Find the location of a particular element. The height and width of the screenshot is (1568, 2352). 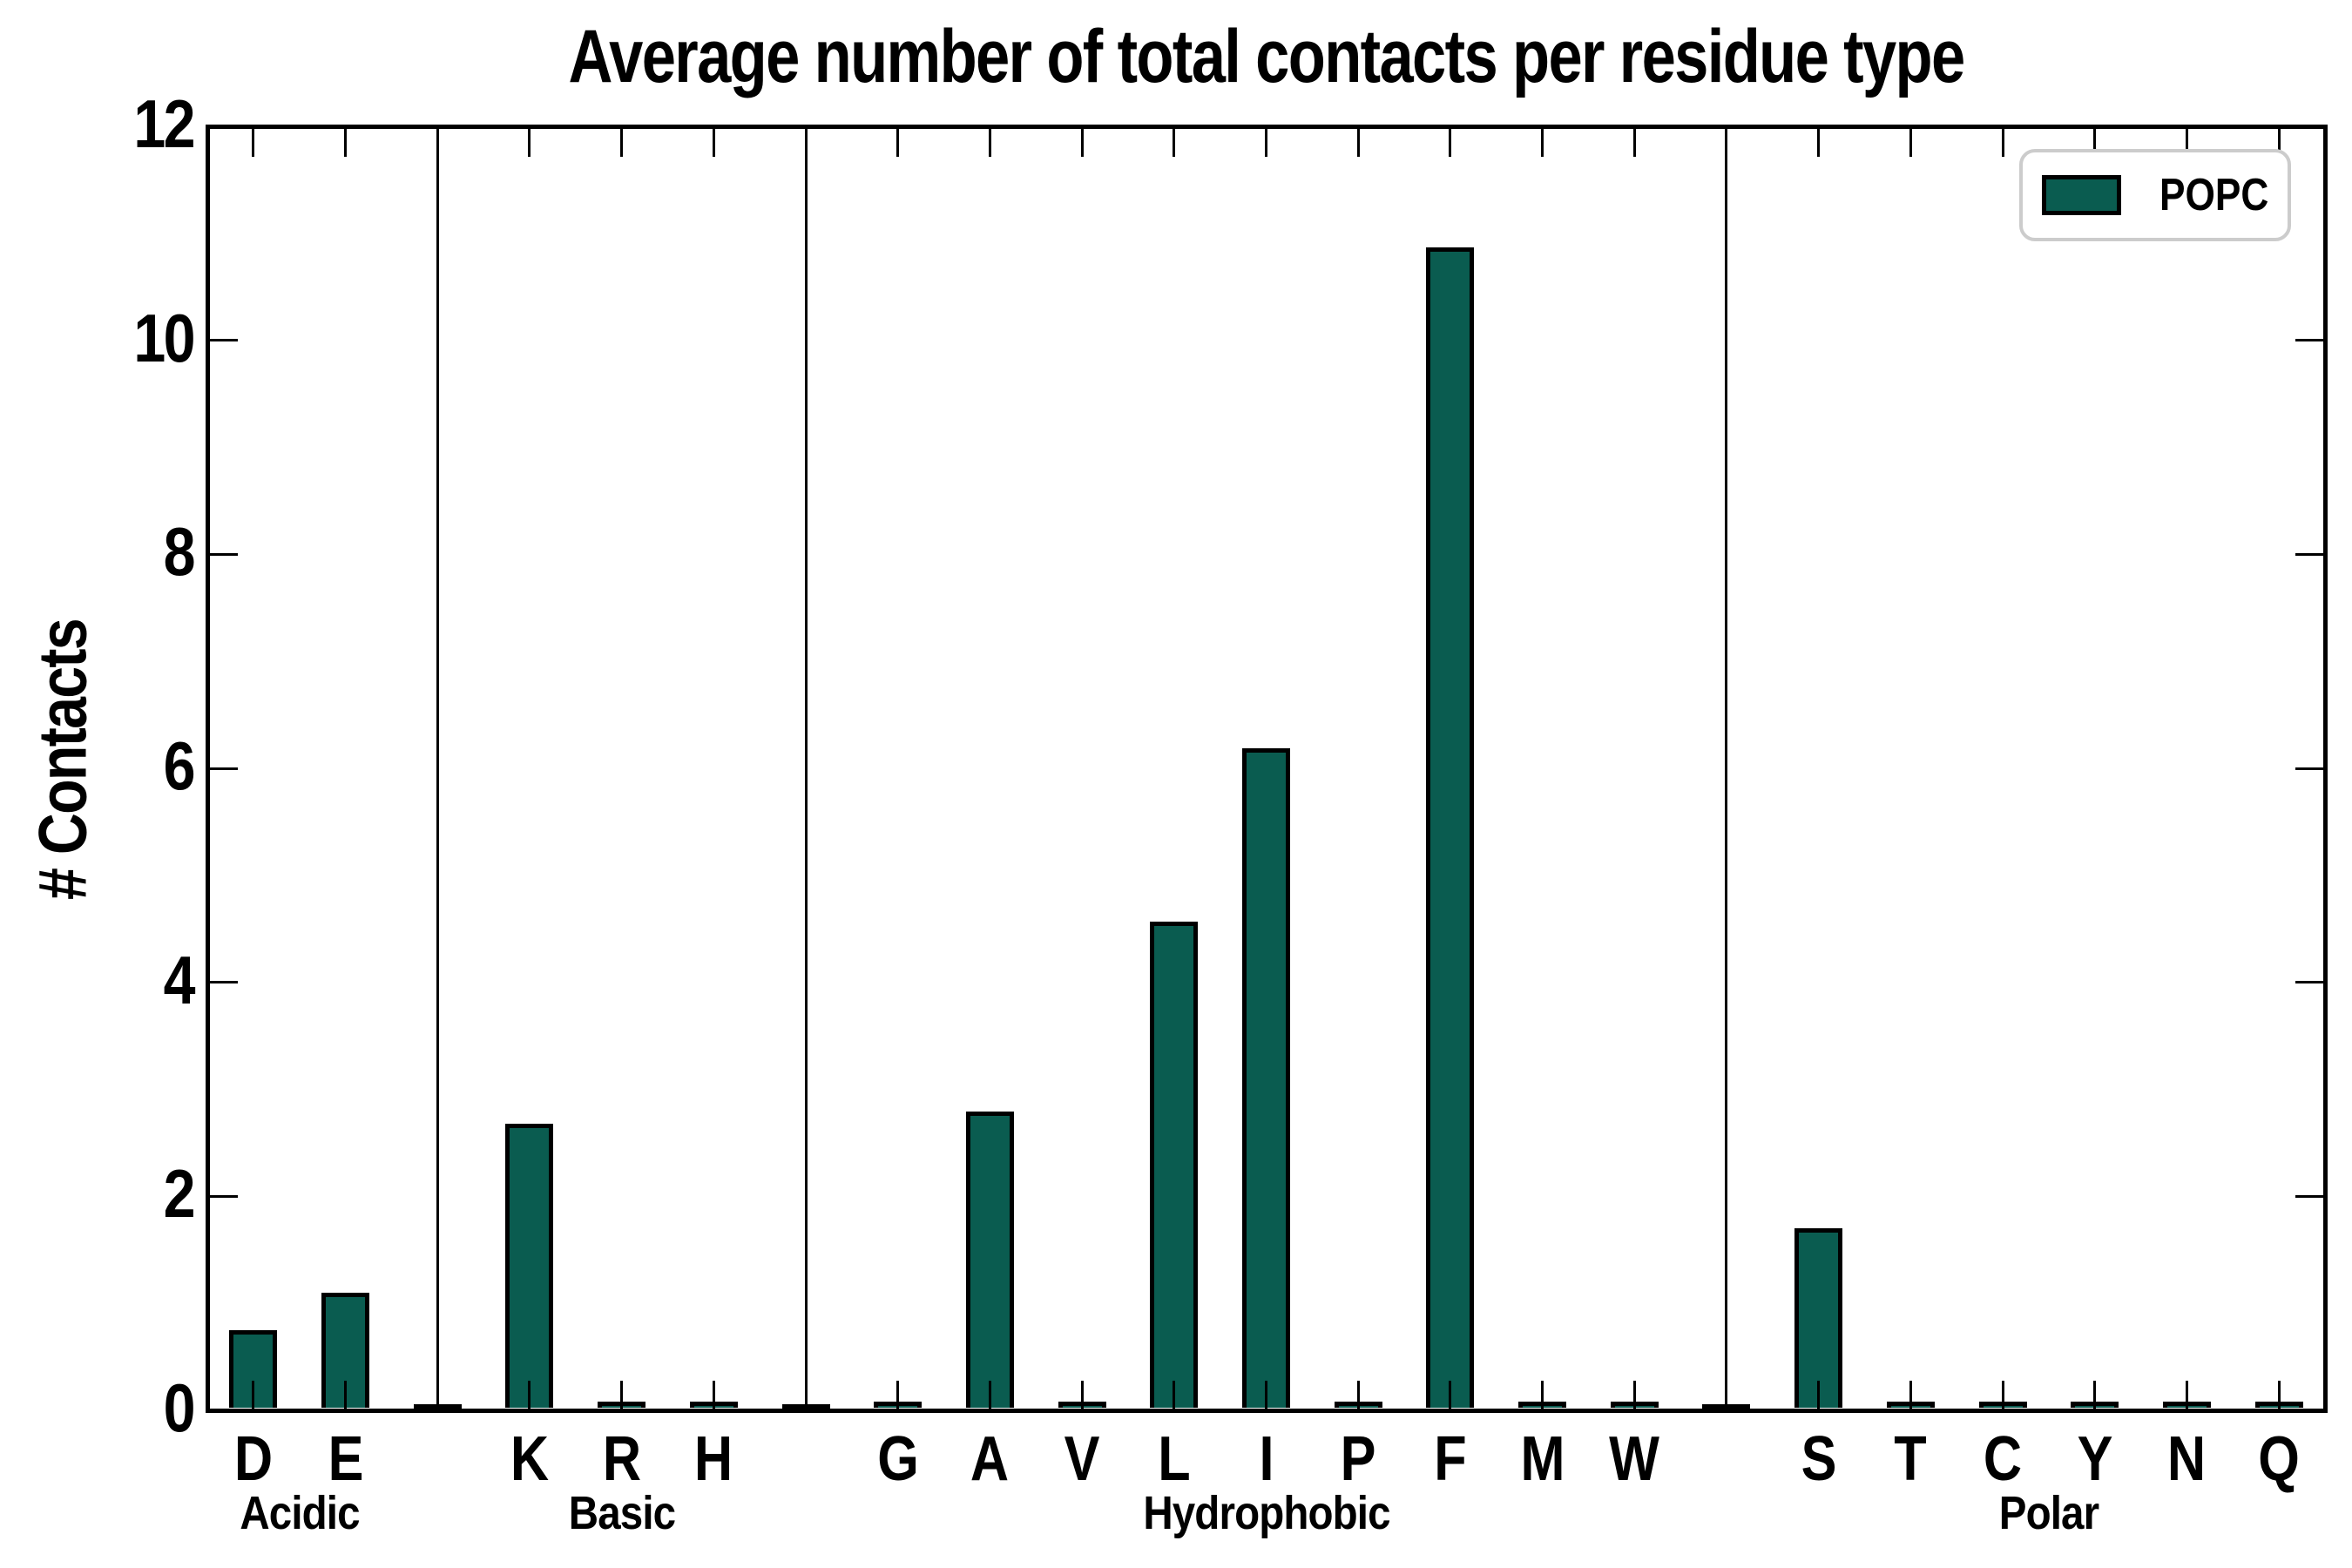

legend-swatch-popc is located at coordinates (2081, 195).